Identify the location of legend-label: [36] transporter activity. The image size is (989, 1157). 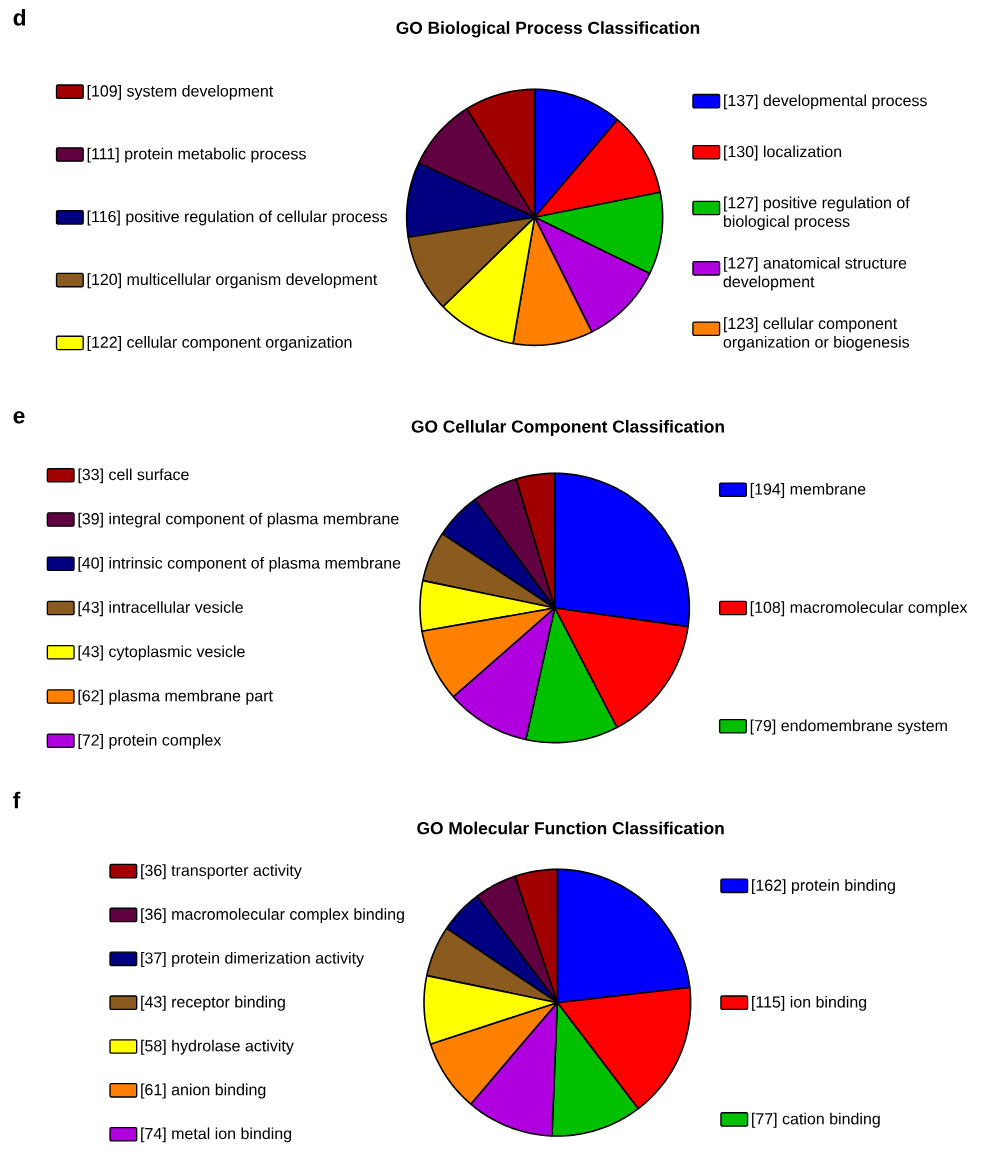
(221, 872).